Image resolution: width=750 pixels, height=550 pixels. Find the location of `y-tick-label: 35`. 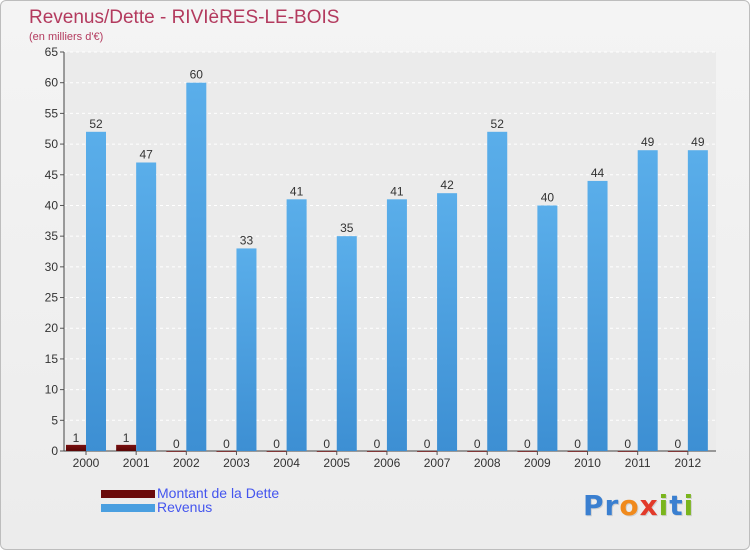

y-tick-label: 35 is located at coordinates (52, 236).